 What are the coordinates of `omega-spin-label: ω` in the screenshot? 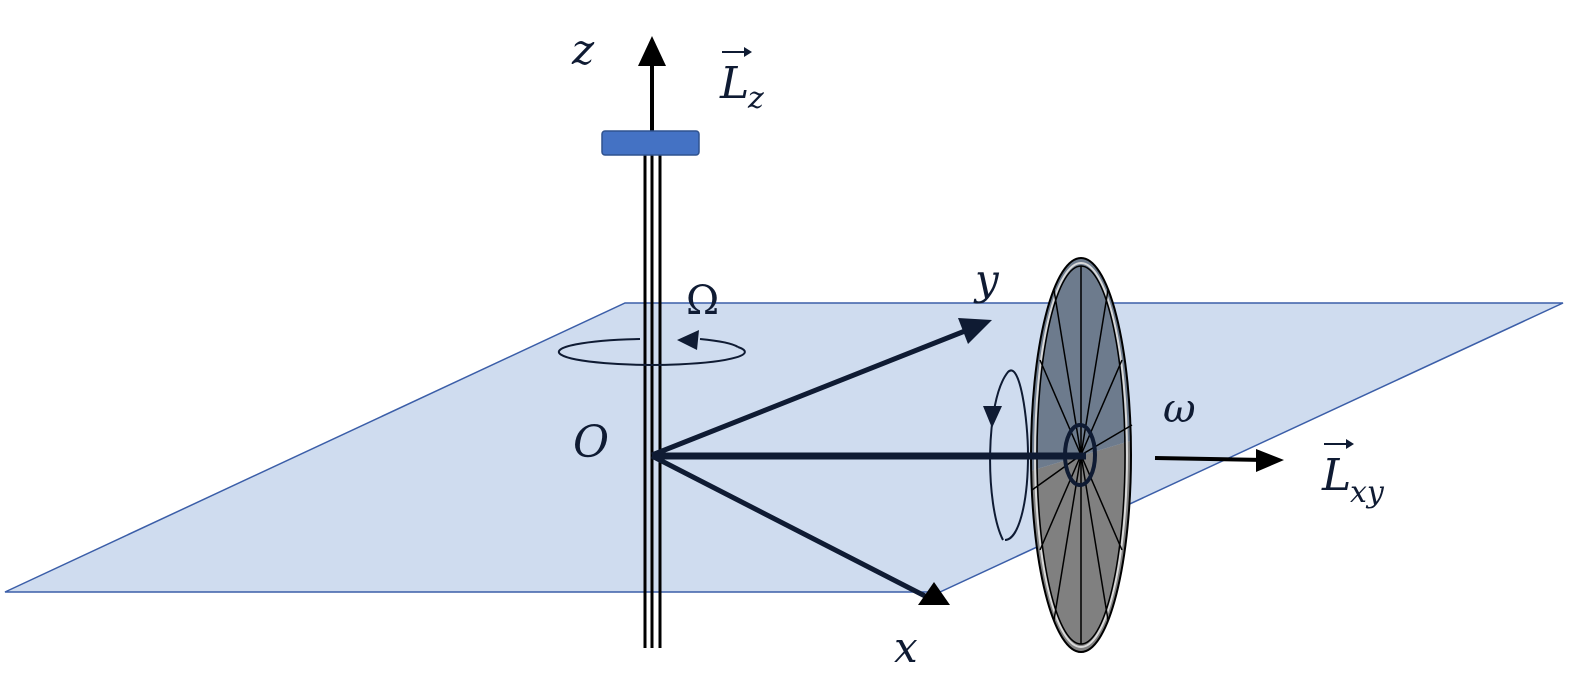 It's located at (1179, 409).